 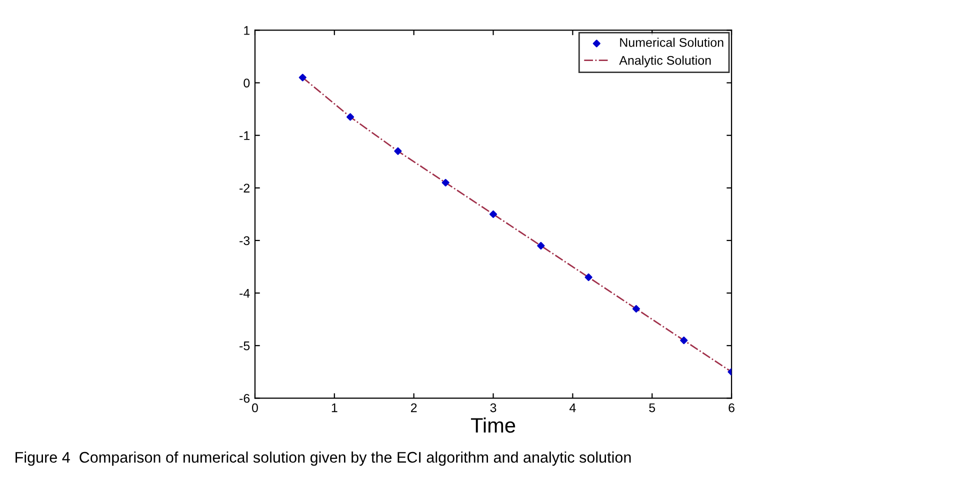 What do you see at coordinates (245, 135) in the screenshot?
I see `y-tick-label: -1` at bounding box center [245, 135].